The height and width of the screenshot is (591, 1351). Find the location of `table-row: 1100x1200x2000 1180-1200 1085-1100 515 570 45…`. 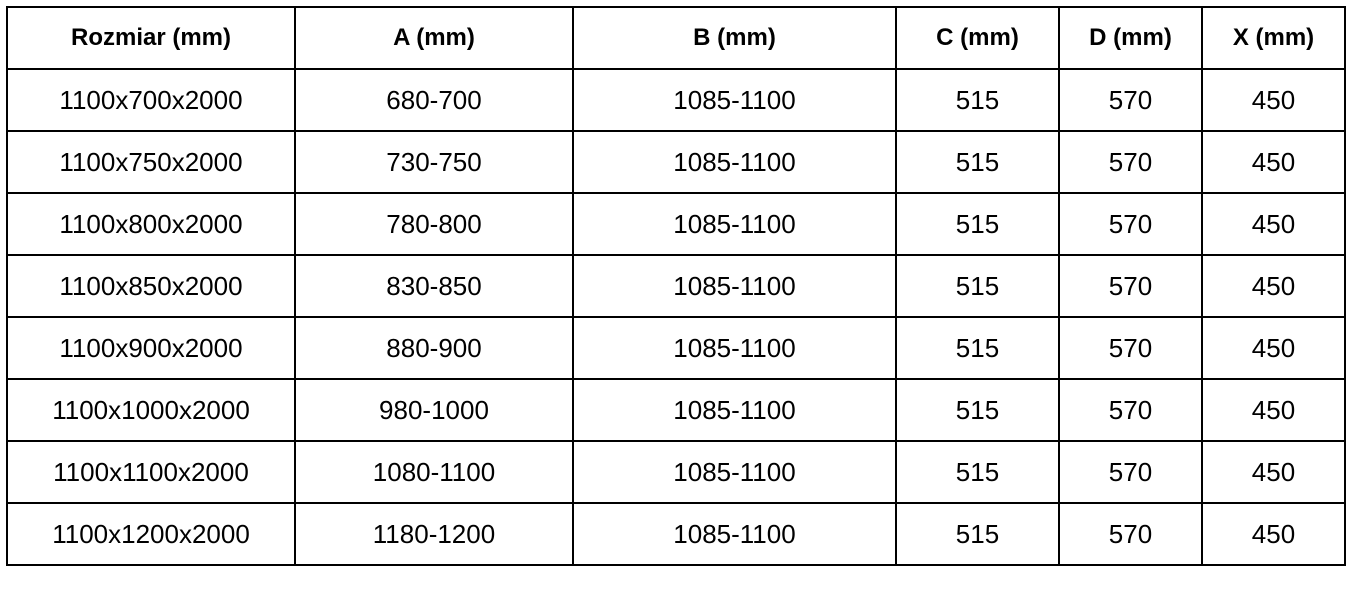

table-row: 1100x1200x2000 1180-1200 1085-1100 515 570 45… is located at coordinates (676, 534).